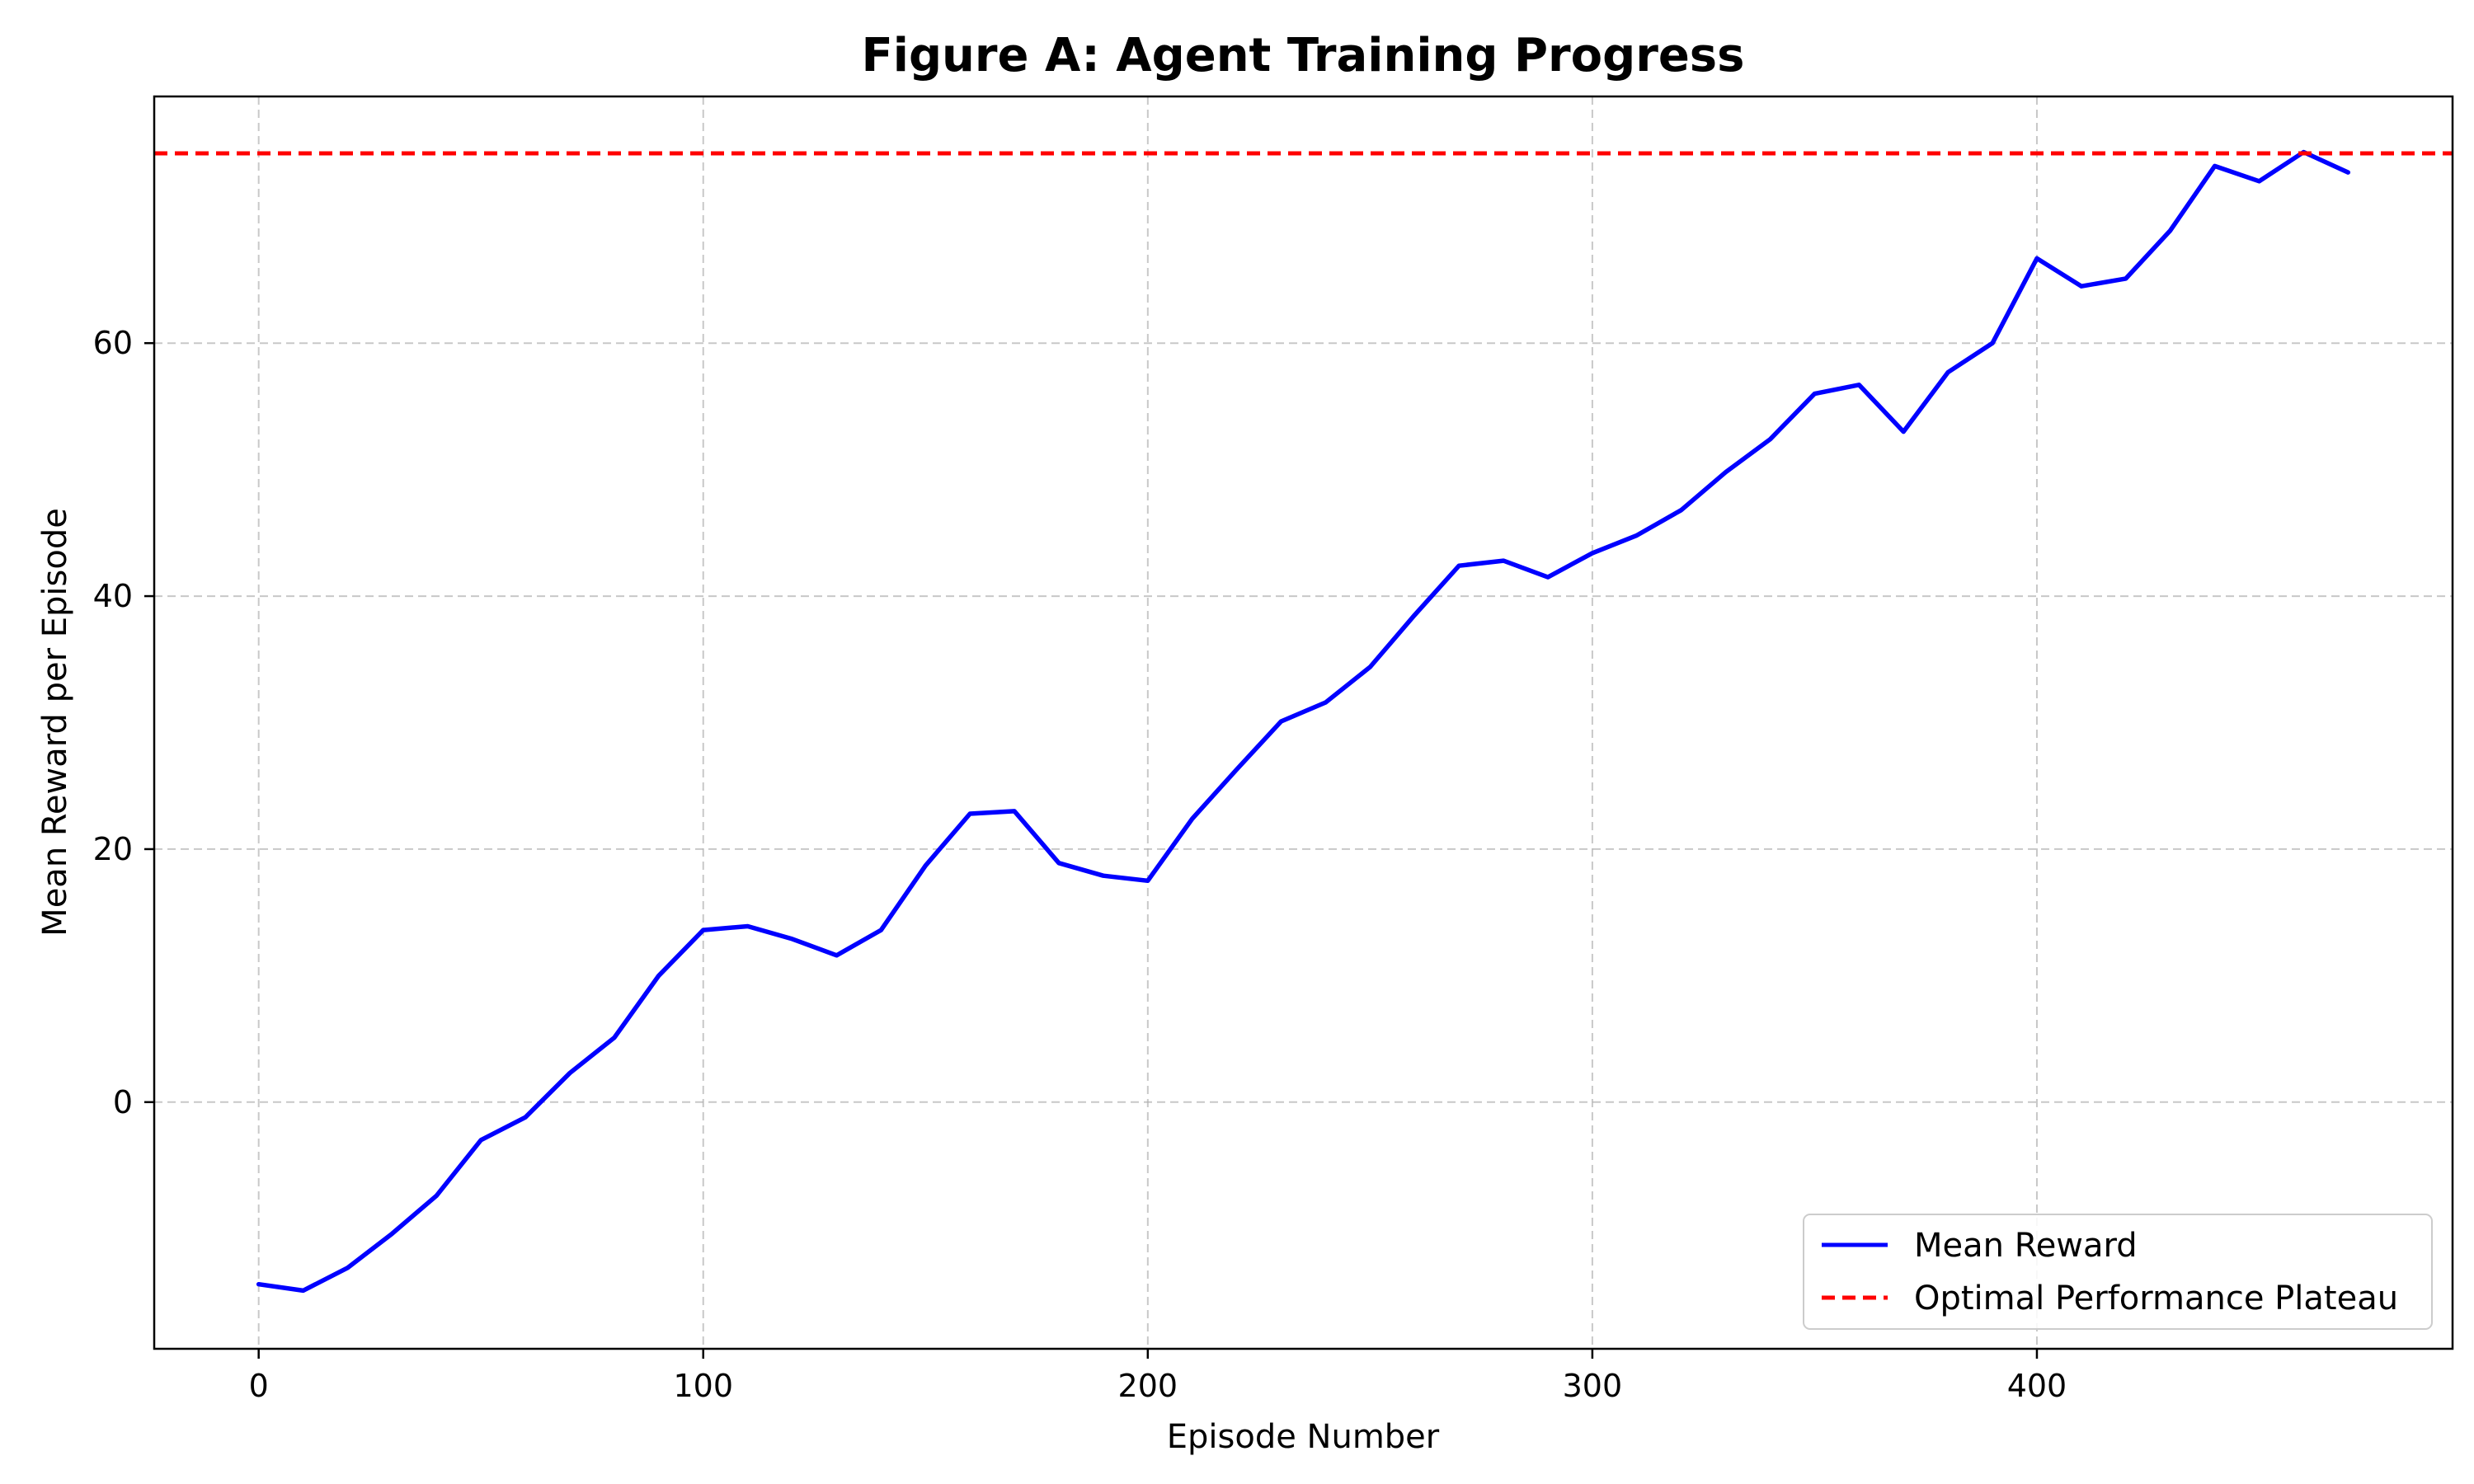 This screenshot has width=2474, height=1484. What do you see at coordinates (1303, 55) in the screenshot?
I see `chart-title: Figure A: Agent Training Progress` at bounding box center [1303, 55].